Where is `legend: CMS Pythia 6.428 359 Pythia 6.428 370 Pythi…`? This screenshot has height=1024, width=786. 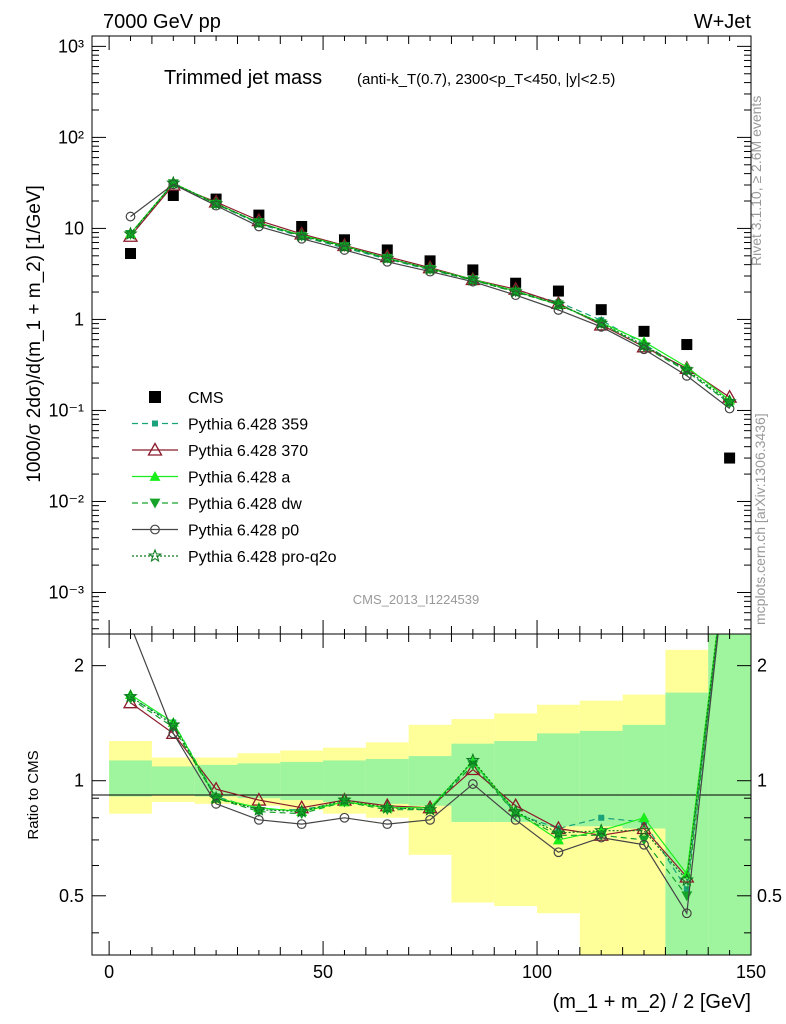
legend: CMS Pythia 6.428 359 Pythia 6.428 370 Pythi… is located at coordinates (234, 478).